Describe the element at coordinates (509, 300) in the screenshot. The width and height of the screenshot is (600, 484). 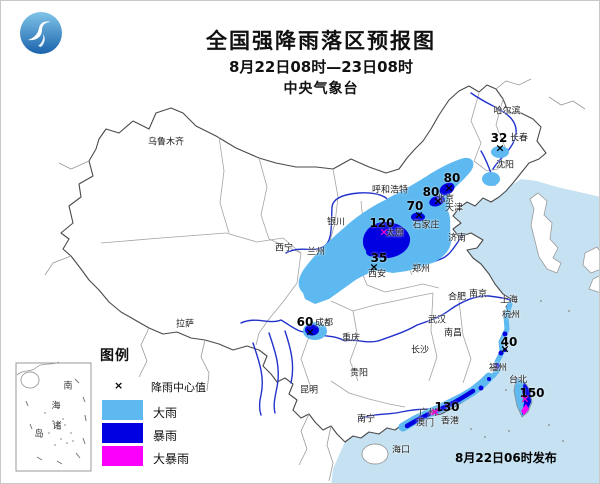
I see `city-label-上海: 上海` at that location.